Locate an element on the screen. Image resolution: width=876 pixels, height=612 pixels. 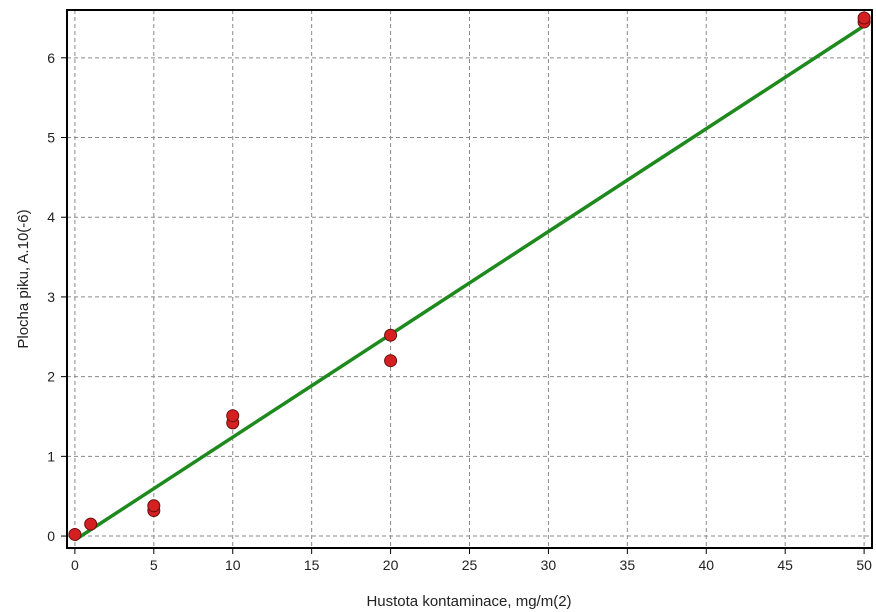
y-axis-ticks: 0 1 2 3 4 5 6 is located at coordinates (57, 297).